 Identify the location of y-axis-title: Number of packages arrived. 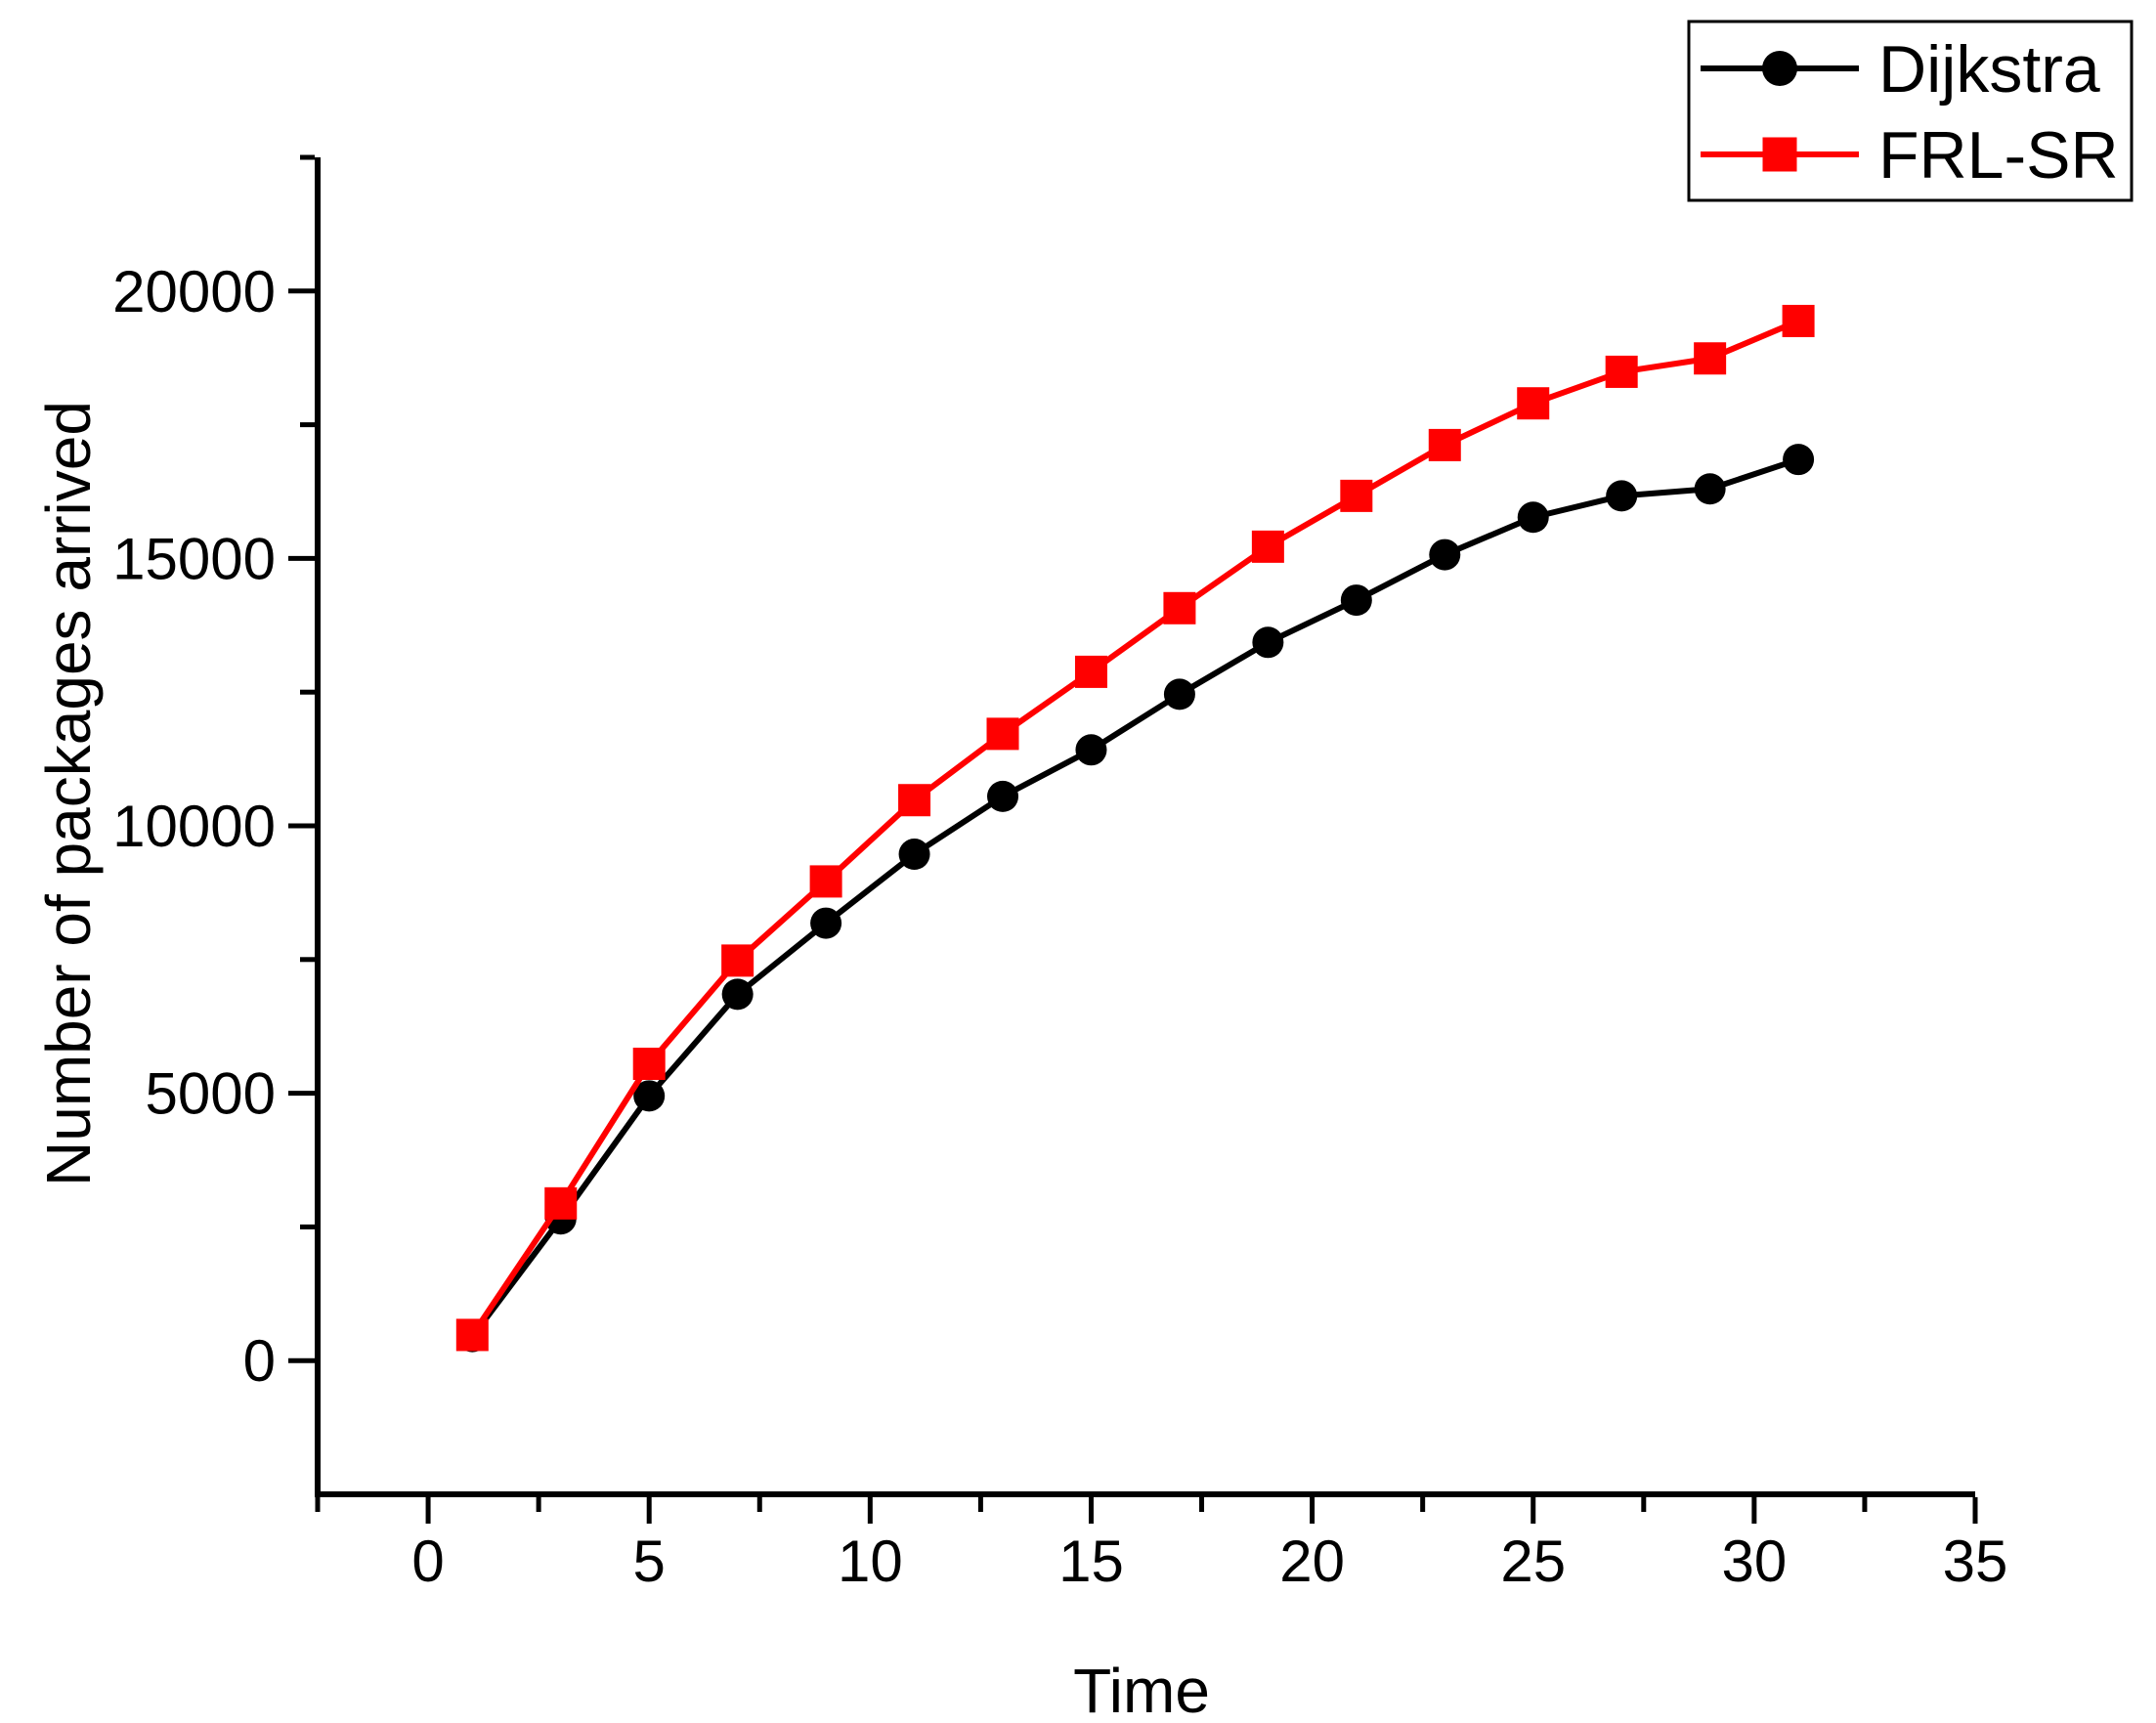
(68, 793).